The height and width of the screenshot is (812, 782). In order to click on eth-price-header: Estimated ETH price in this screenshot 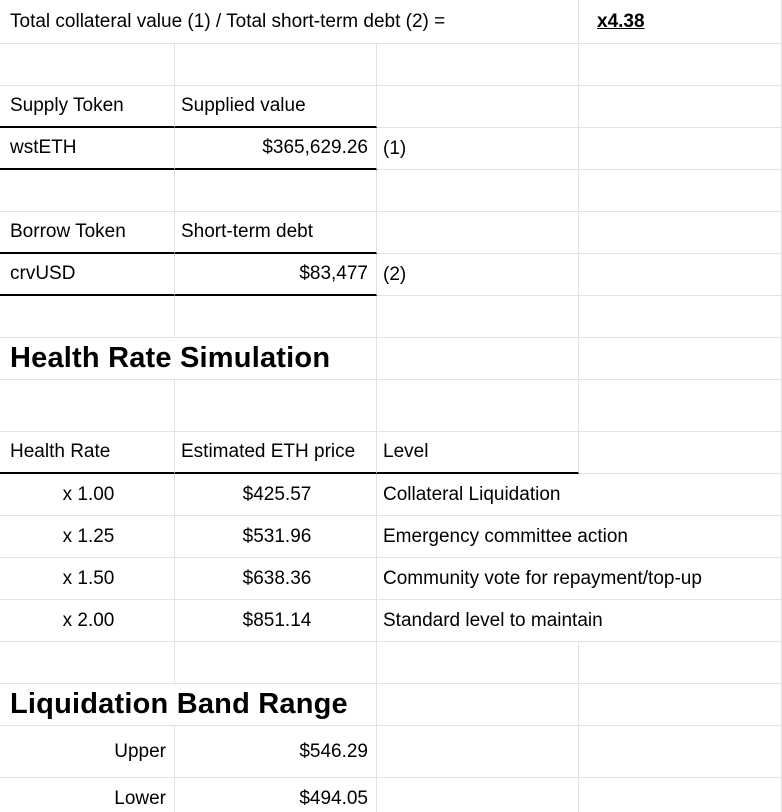, I will do `click(276, 453)`.